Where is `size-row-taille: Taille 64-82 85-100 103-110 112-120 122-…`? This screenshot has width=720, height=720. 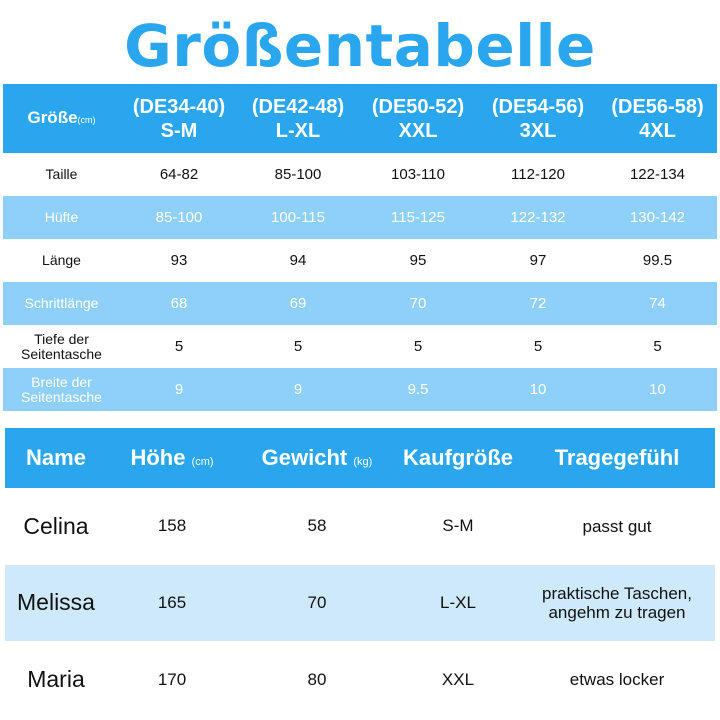
size-row-taille: Taille 64-82 85-100 103-110 112-120 122-… is located at coordinates (360, 174).